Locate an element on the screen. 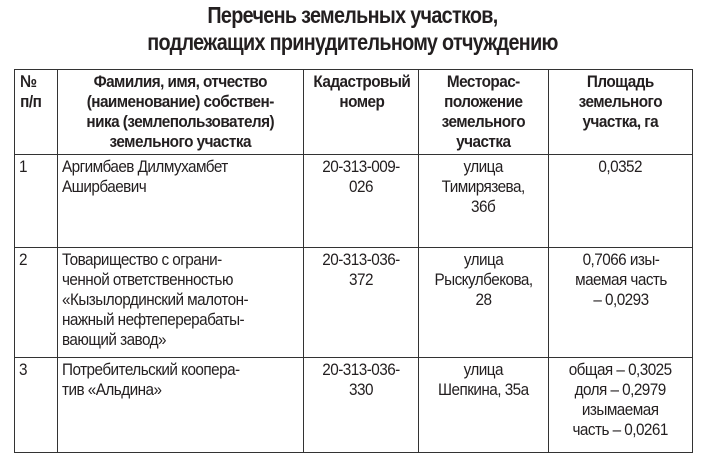 The height and width of the screenshot is (453, 705). cell-owner: Аргимбаев Дилмухамбет Аширбаевич is located at coordinates (180, 201).